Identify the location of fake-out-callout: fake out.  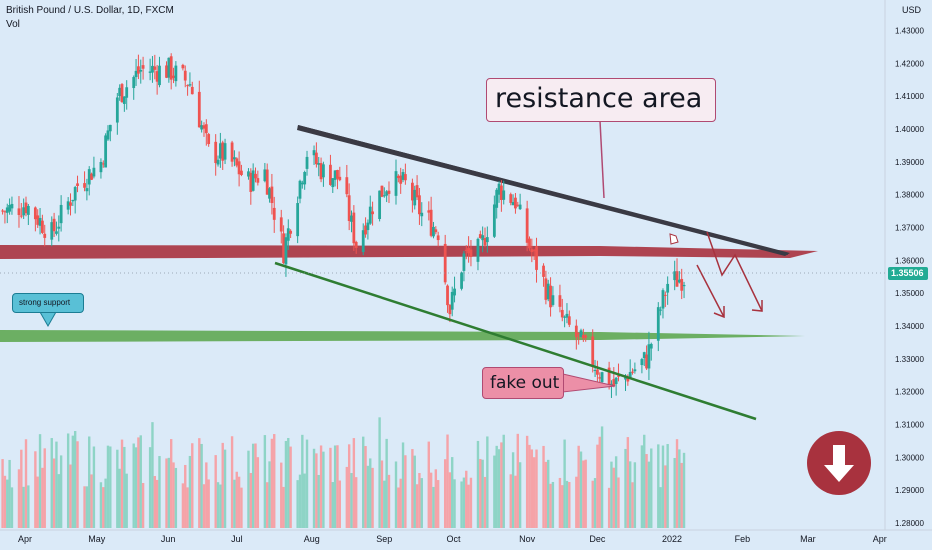
(523, 383).